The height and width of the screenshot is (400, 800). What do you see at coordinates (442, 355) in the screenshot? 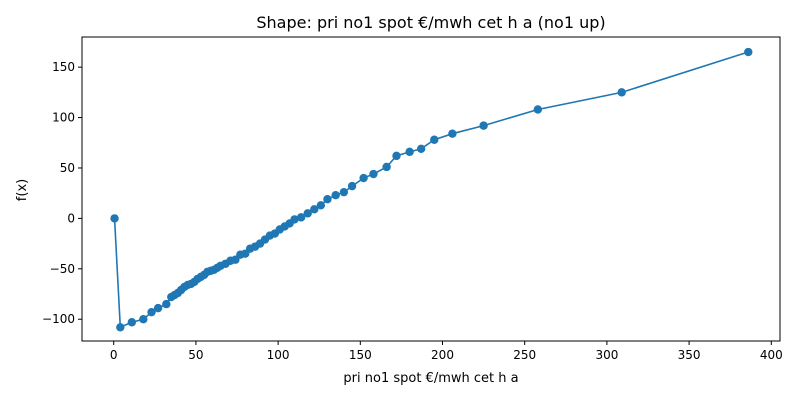
I see `x-tick-label: 200` at bounding box center [442, 355].